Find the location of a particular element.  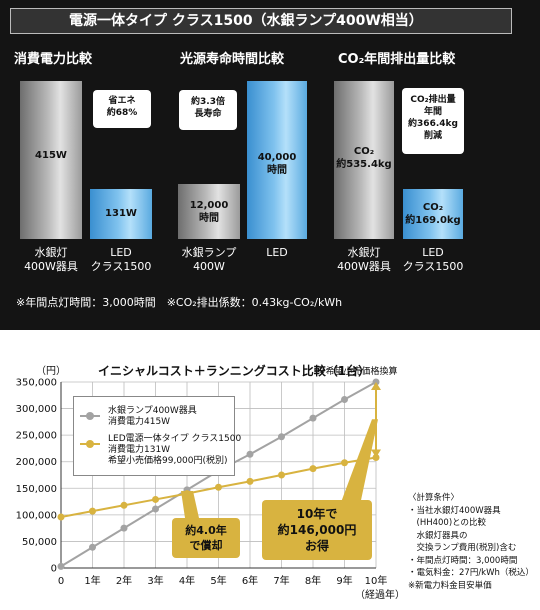

y-tick-label: 250,000 is located at coordinates (36, 436).